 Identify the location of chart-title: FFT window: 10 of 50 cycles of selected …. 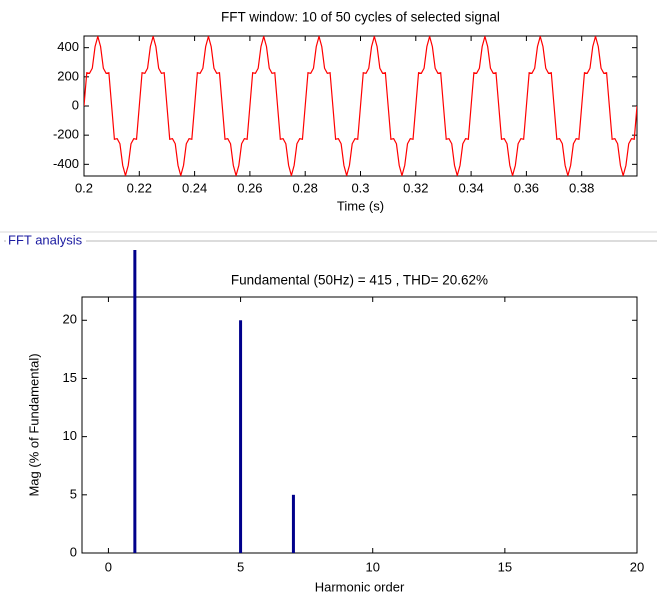
(360, 17).